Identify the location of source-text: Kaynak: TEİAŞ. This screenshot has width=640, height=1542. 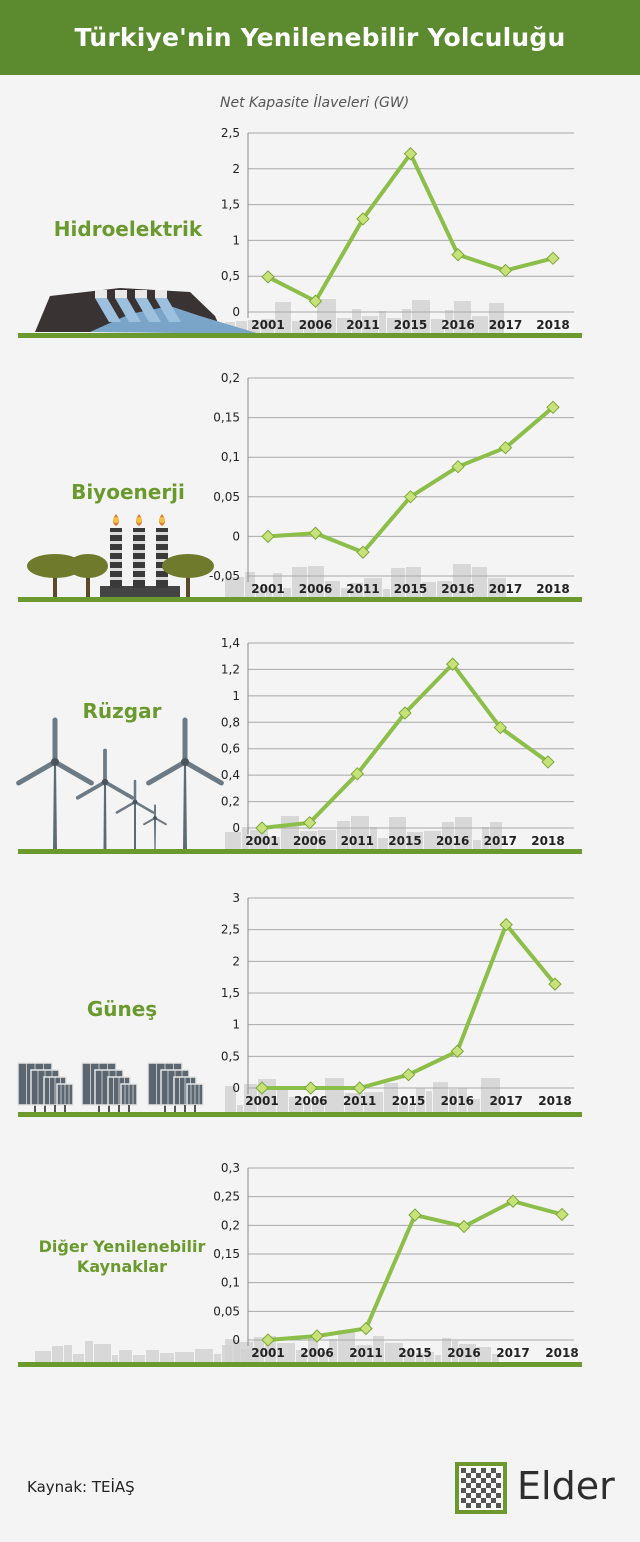
(81, 1487).